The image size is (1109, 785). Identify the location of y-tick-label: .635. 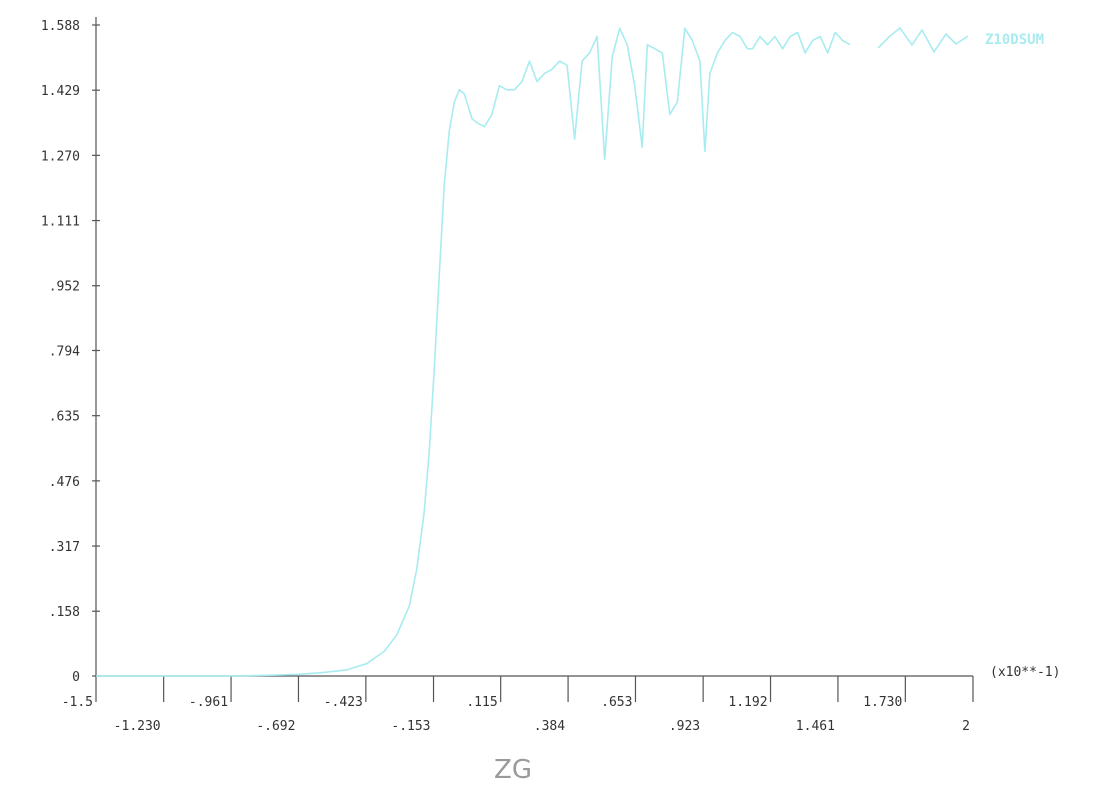
(64, 417).